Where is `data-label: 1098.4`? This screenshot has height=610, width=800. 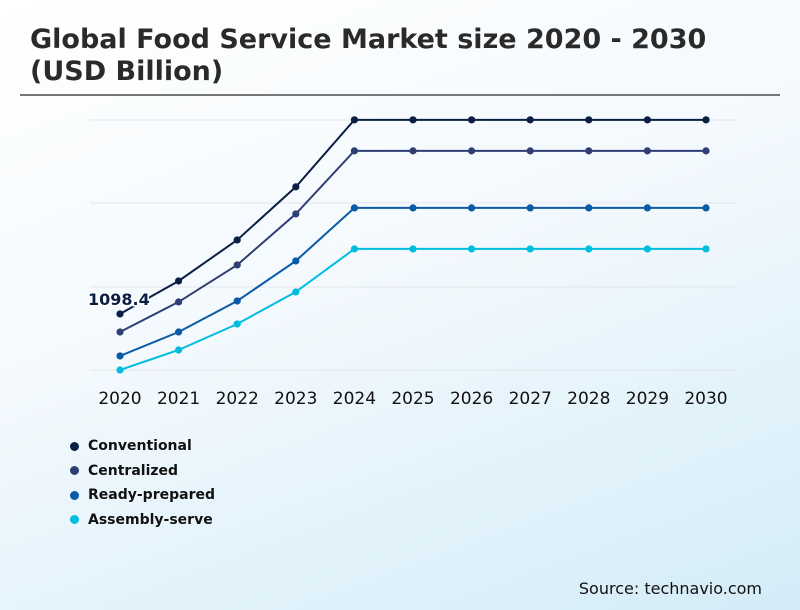 data-label: 1098.4 is located at coordinates (119, 299).